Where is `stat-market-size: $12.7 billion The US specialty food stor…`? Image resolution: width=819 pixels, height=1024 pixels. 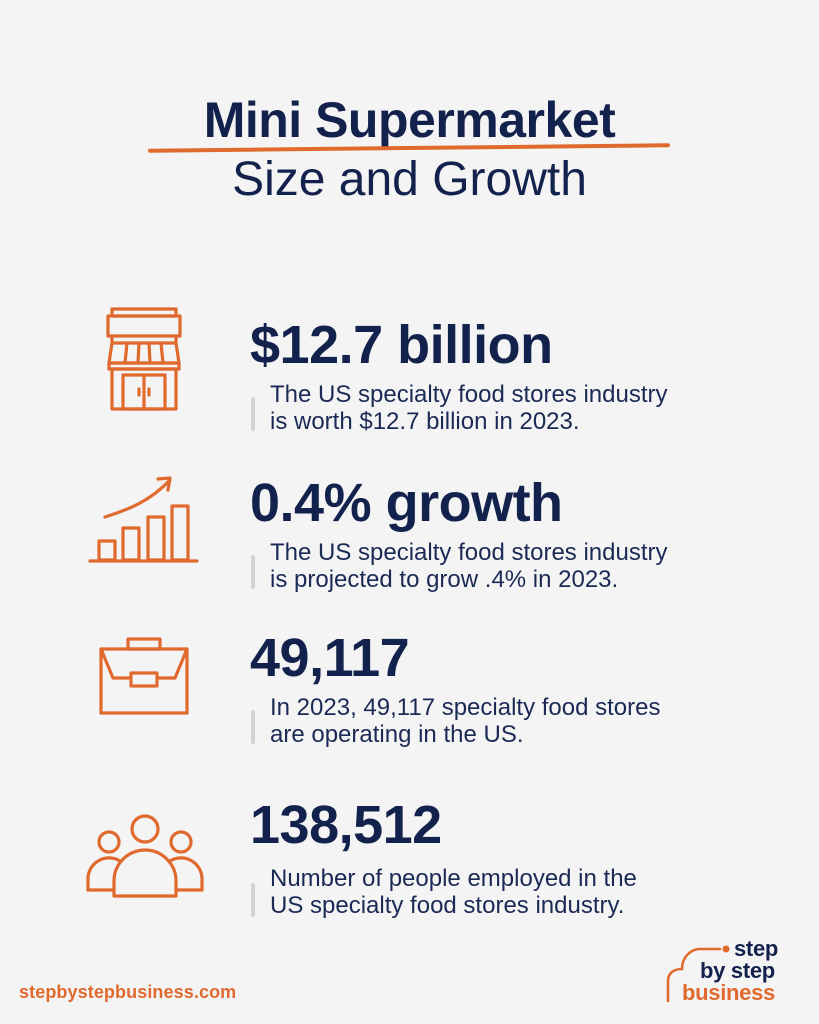 stat-market-size: $12.7 billion The US specialty food stor… is located at coordinates (409, 376).